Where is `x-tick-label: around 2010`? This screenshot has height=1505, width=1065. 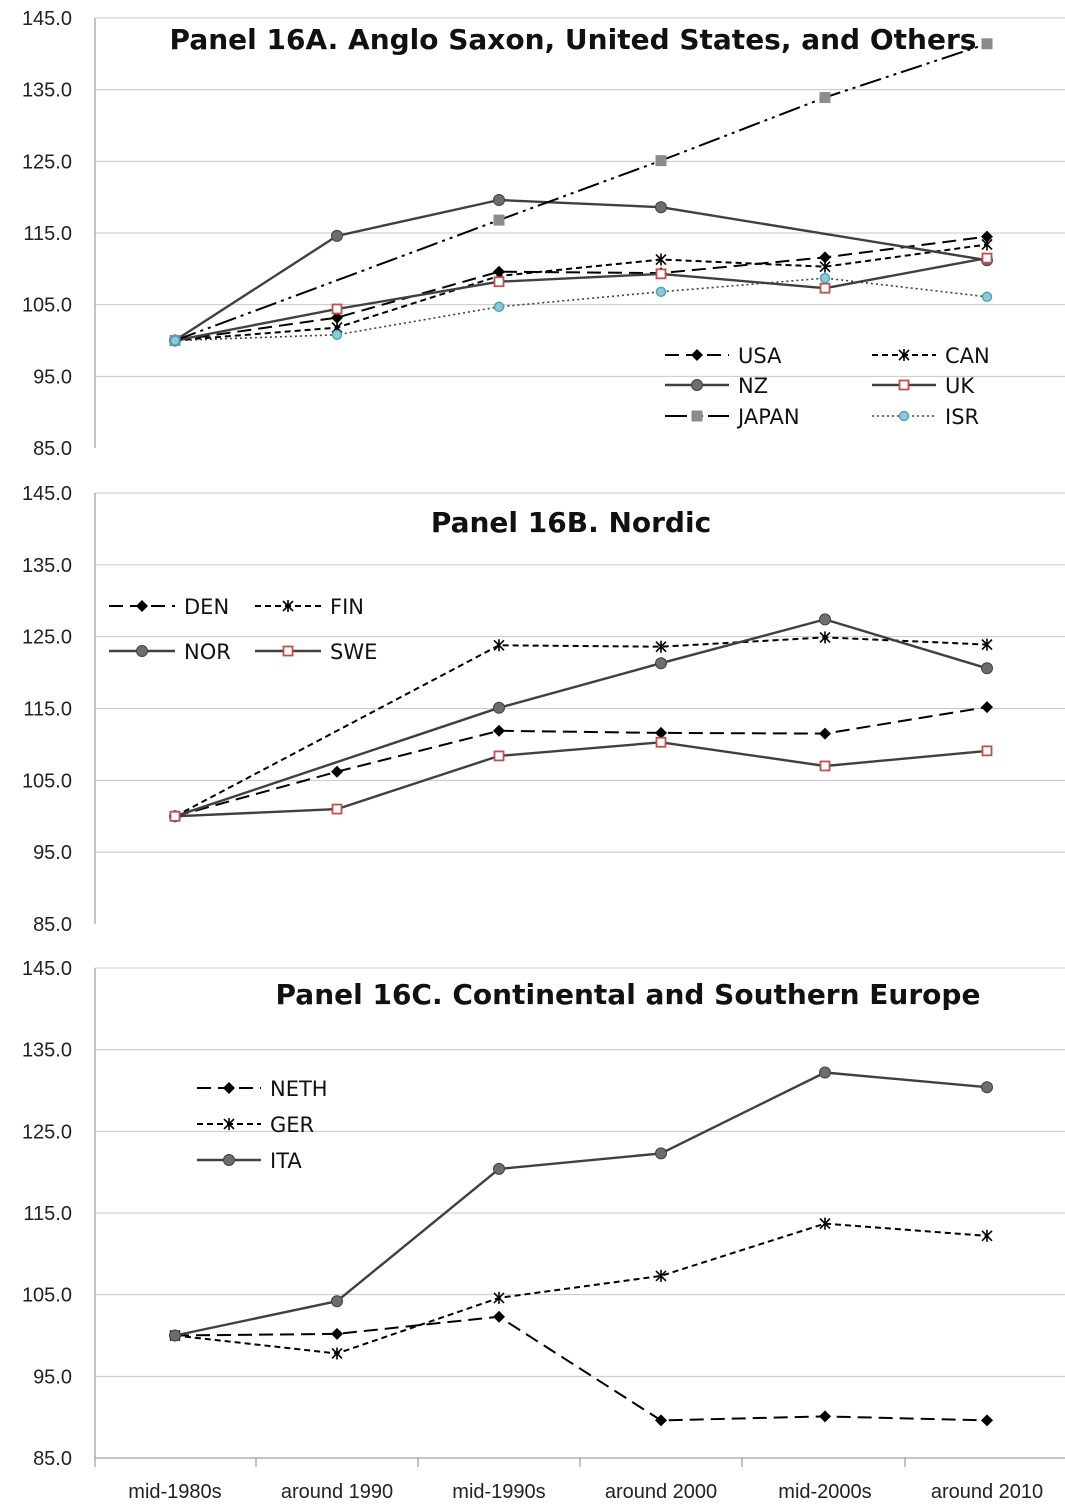
x-tick-label: around 2010 is located at coordinates (987, 1492).